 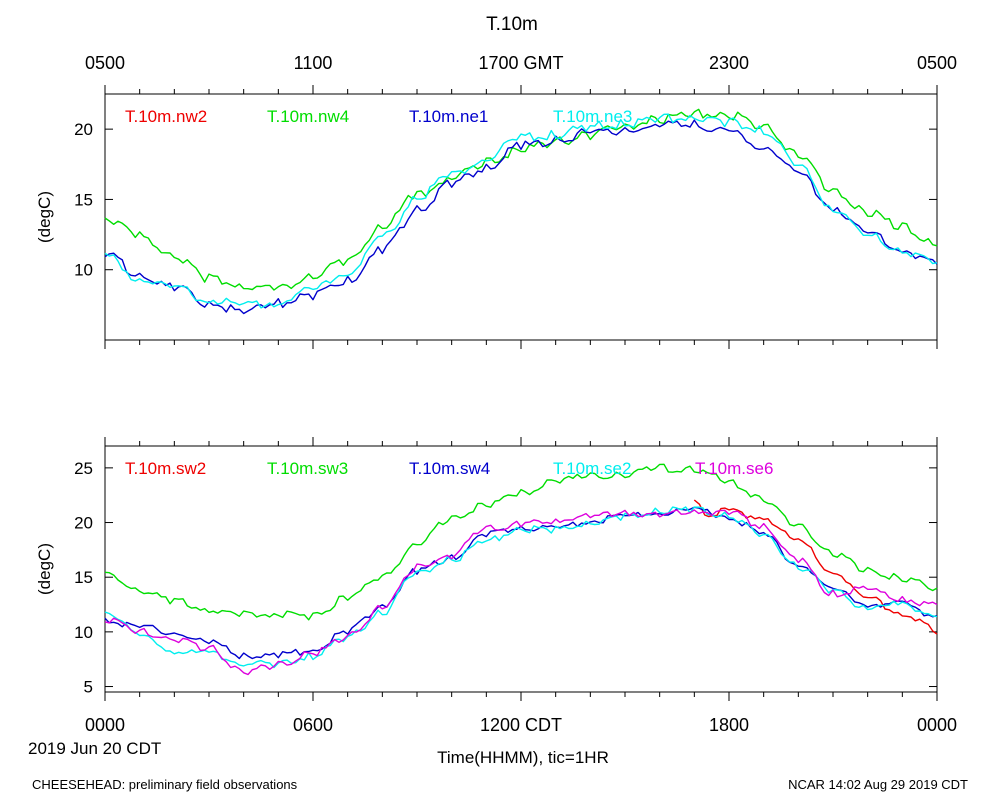 What do you see at coordinates (165, 468) in the screenshot?
I see `legend-entry: T.10m.sw2` at bounding box center [165, 468].